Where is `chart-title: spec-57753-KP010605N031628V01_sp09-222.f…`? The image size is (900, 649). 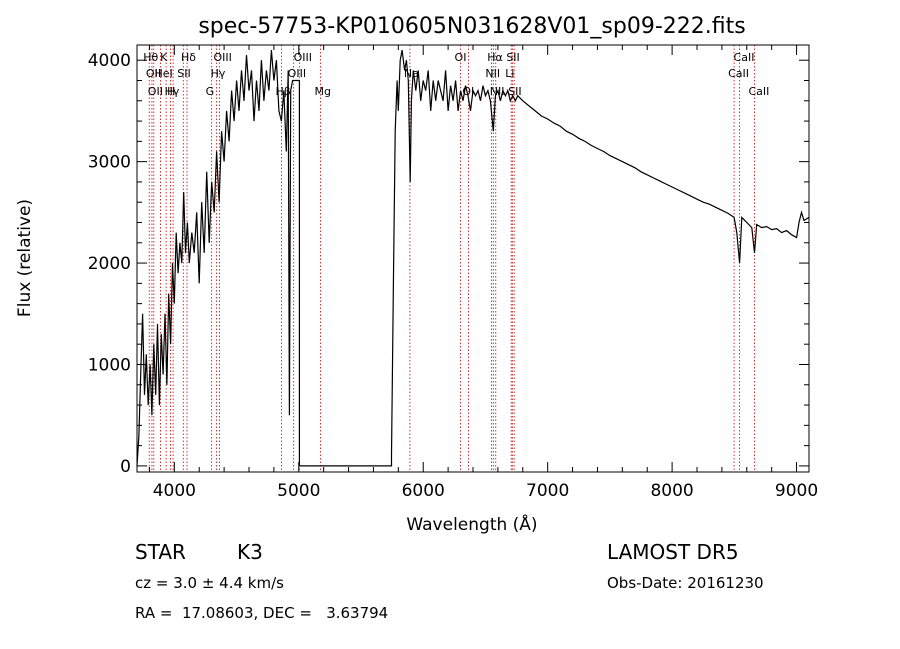
chart-title: spec-57753-KP010605N031628V01_sp09-222.f… is located at coordinates (471, 26).